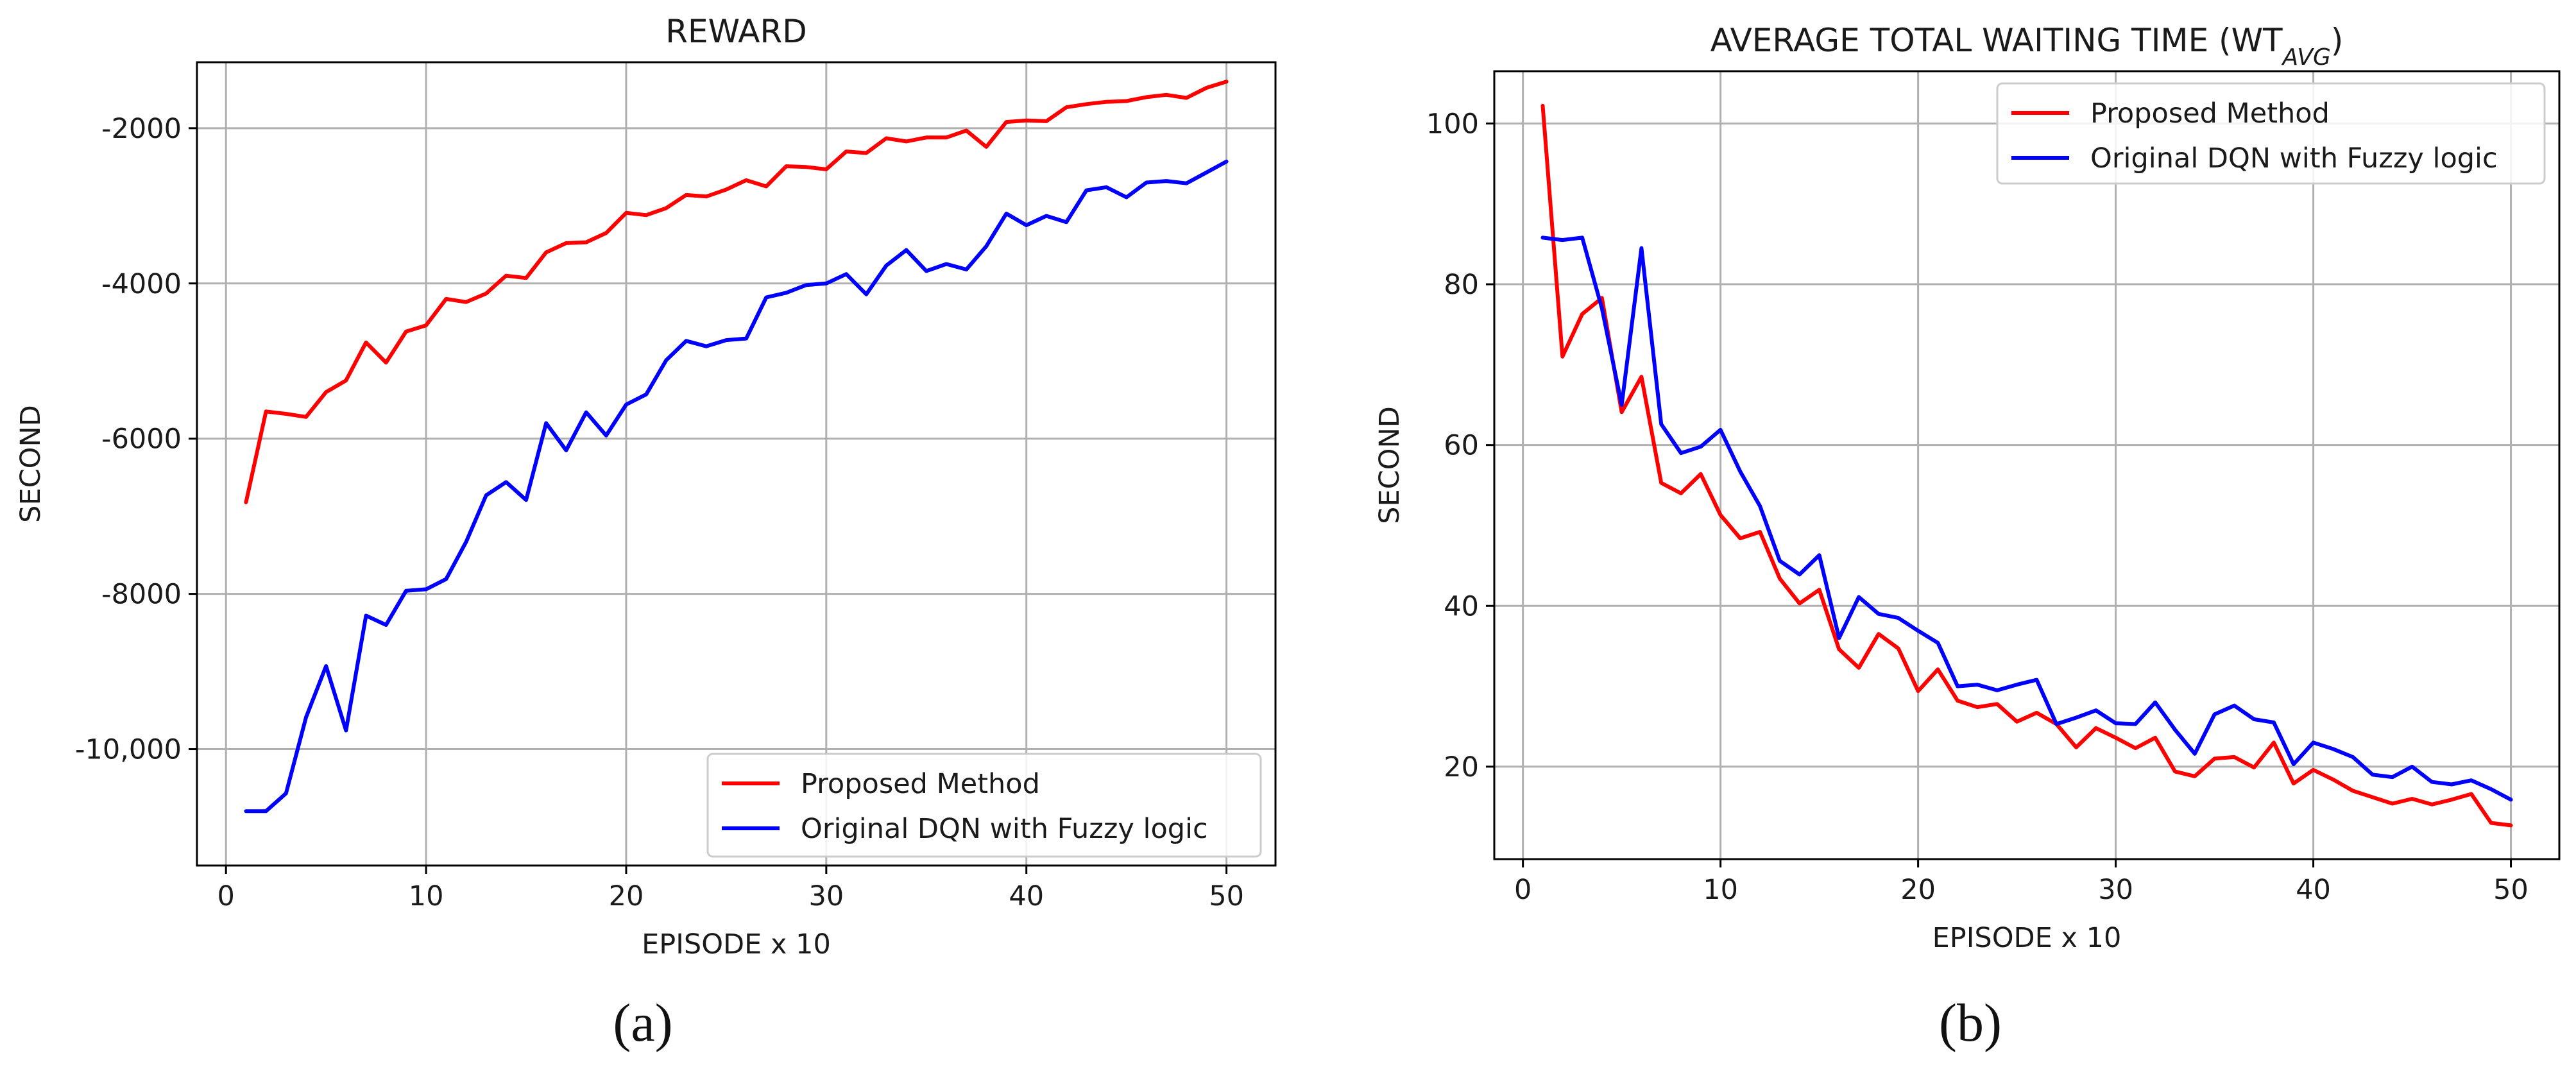 The width and height of the screenshot is (2576, 1067). What do you see at coordinates (2294, 158) in the screenshot?
I see `waiting-time-legend-label: Original DQN with Fuzzy logic` at bounding box center [2294, 158].